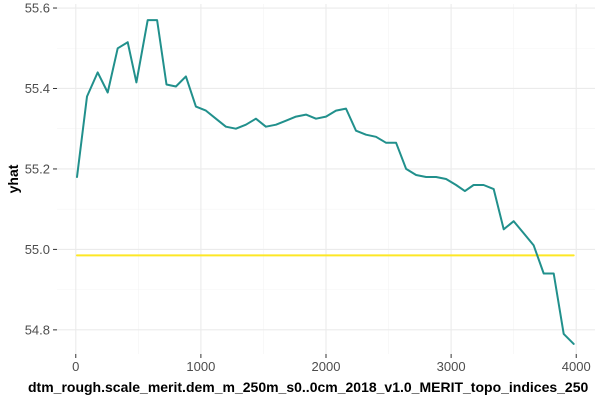  I want to click on x-tick-label: 4000, so click(576, 366).